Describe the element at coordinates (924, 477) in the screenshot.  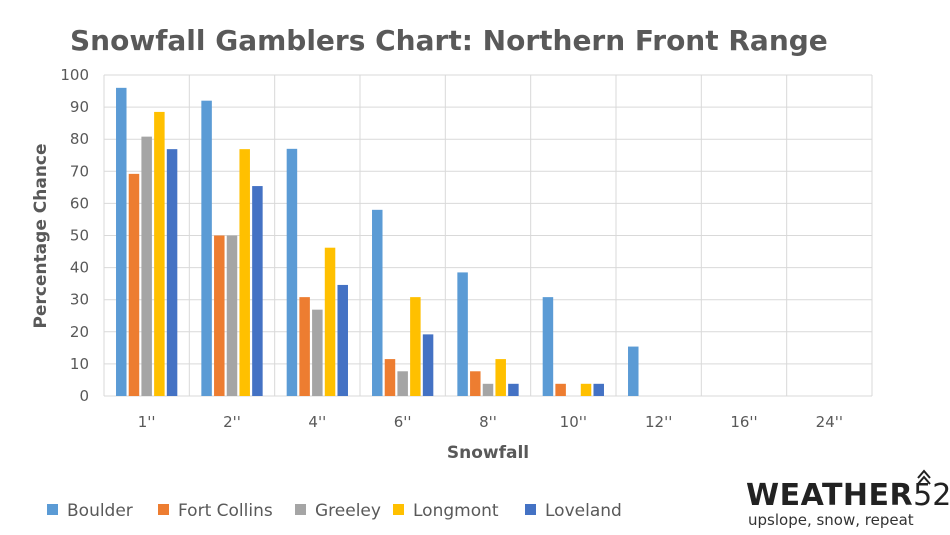
I see `mountain-peak-icon` at that location.